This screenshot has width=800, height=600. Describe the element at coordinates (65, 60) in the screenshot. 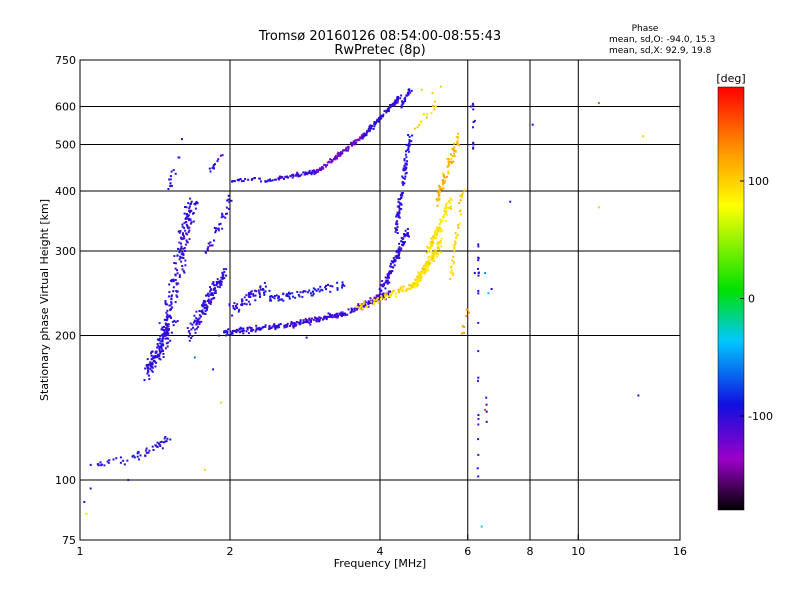

I see `y-tick-label: 750` at that location.